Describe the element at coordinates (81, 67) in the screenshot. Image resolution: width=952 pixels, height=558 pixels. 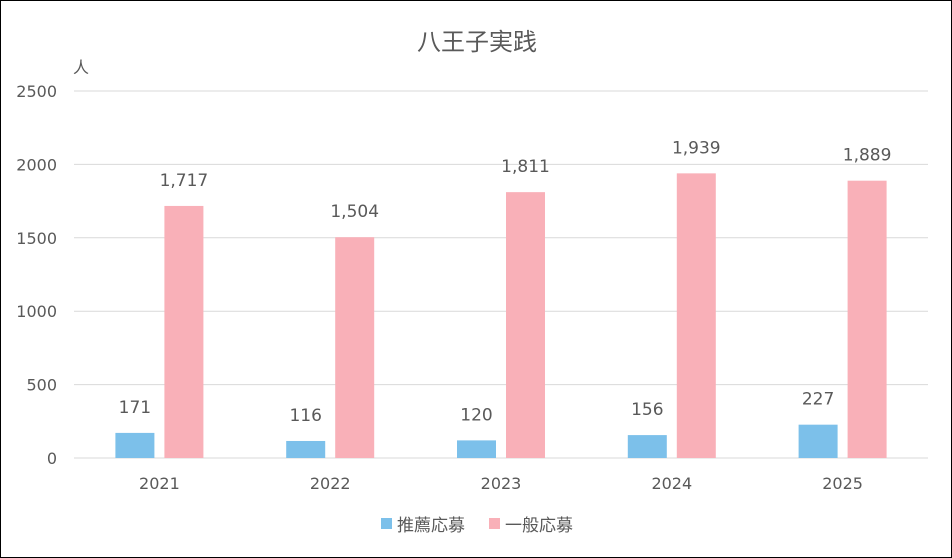
I see `y-axis-unit-label: 人` at that location.